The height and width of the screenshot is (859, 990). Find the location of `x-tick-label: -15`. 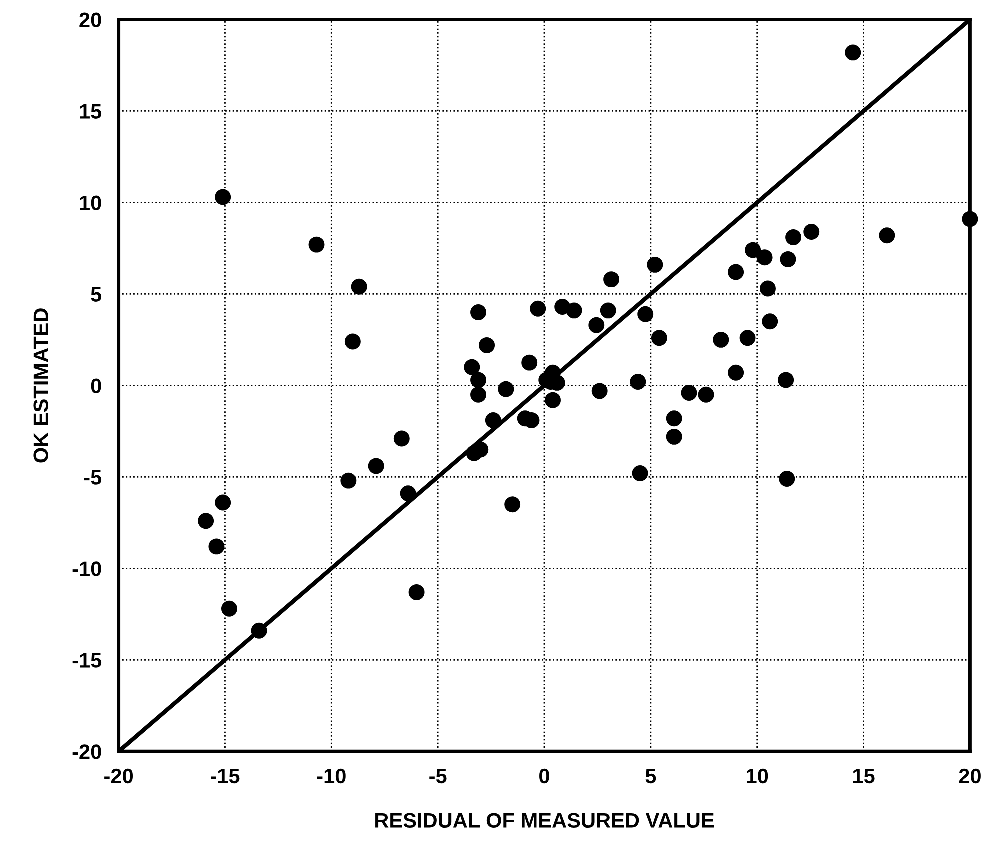

x-tick-label: -15 is located at coordinates (225, 776).